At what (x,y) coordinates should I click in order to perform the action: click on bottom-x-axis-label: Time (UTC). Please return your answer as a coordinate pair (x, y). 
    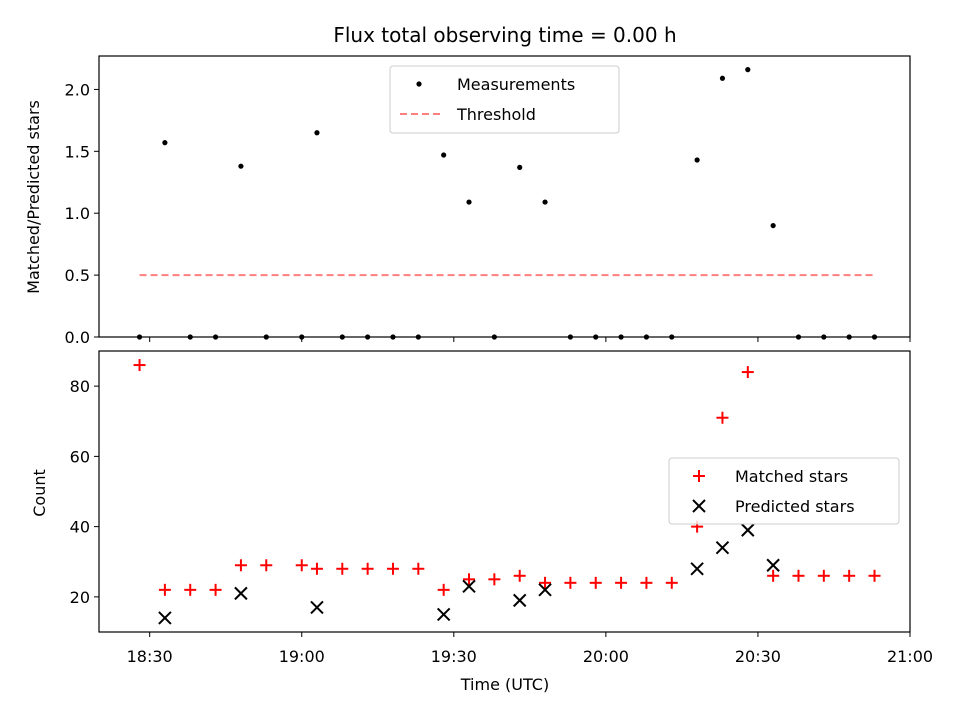
    Looking at the image, I should click on (504, 684).